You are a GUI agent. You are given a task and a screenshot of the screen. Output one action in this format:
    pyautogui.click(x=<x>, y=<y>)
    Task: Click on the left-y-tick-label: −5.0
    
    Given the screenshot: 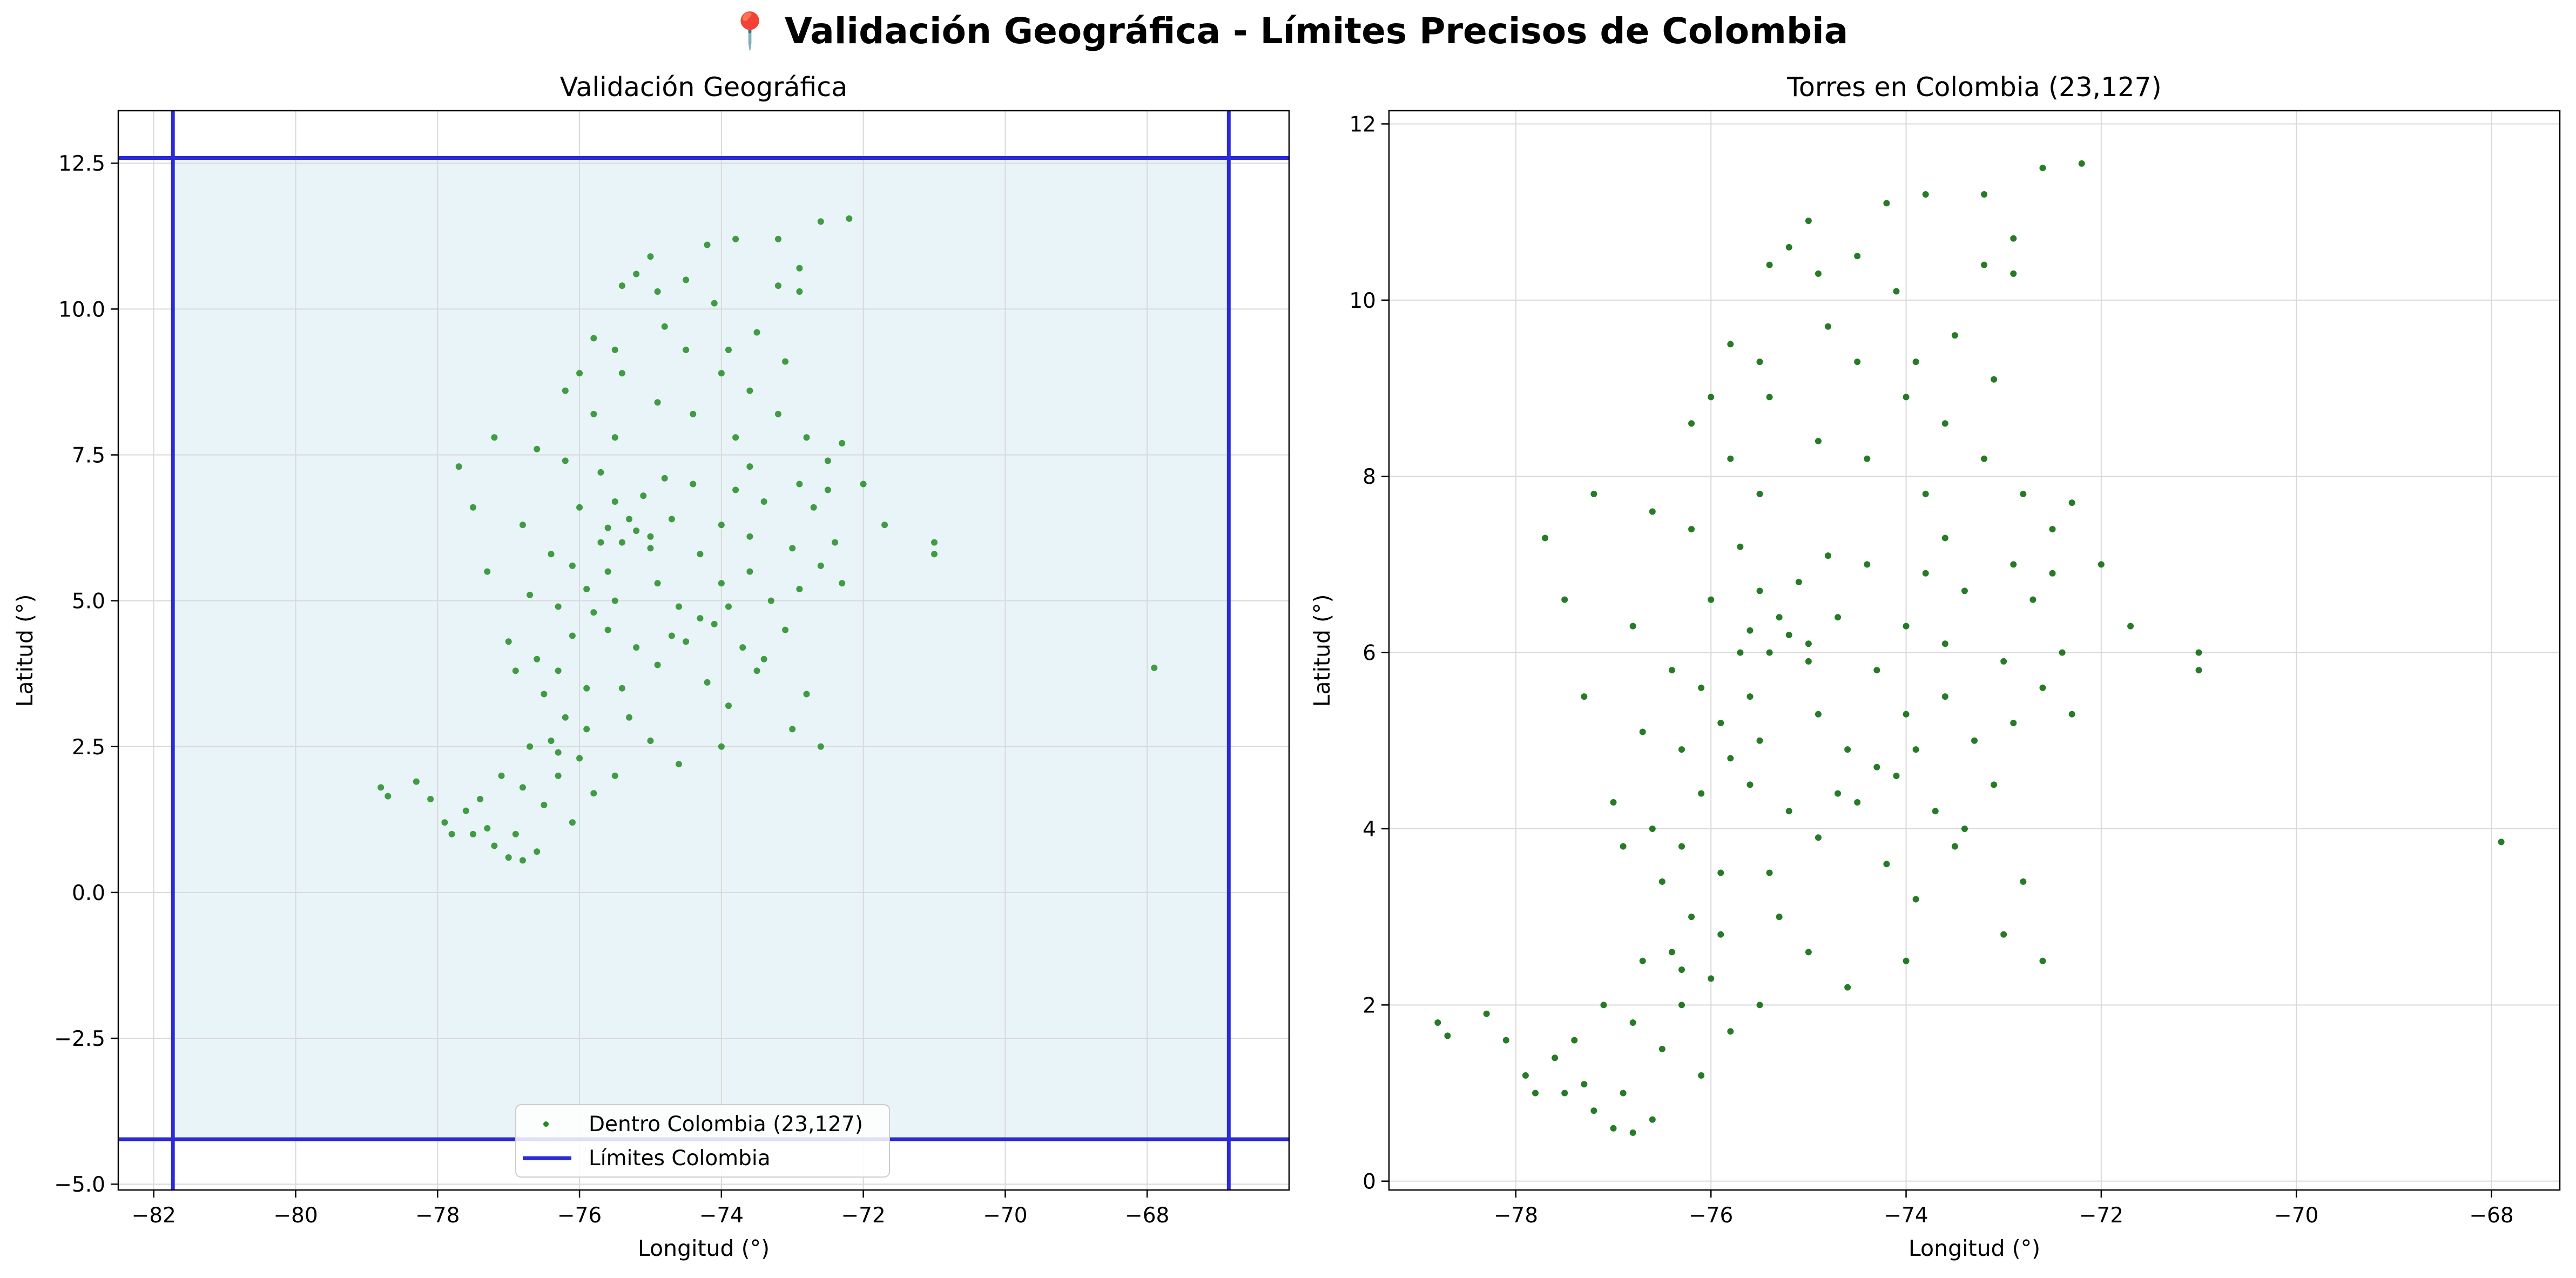 What is the action you would take?
    pyautogui.click(x=79, y=1185)
    